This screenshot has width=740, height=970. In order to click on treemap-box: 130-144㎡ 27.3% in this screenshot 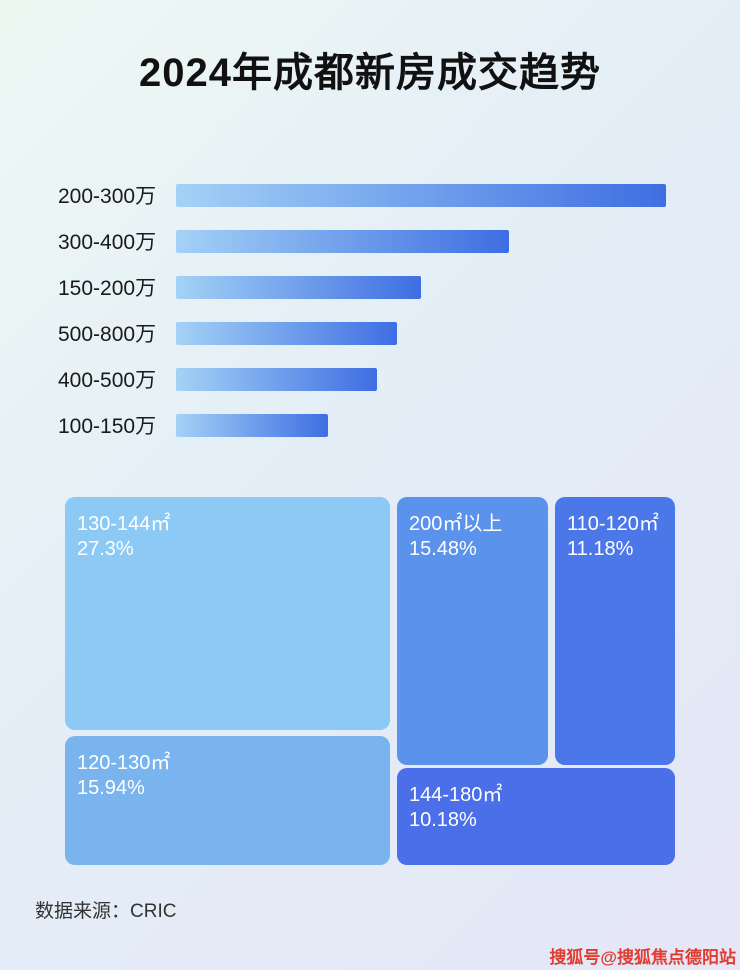, I will do `click(227, 613)`.